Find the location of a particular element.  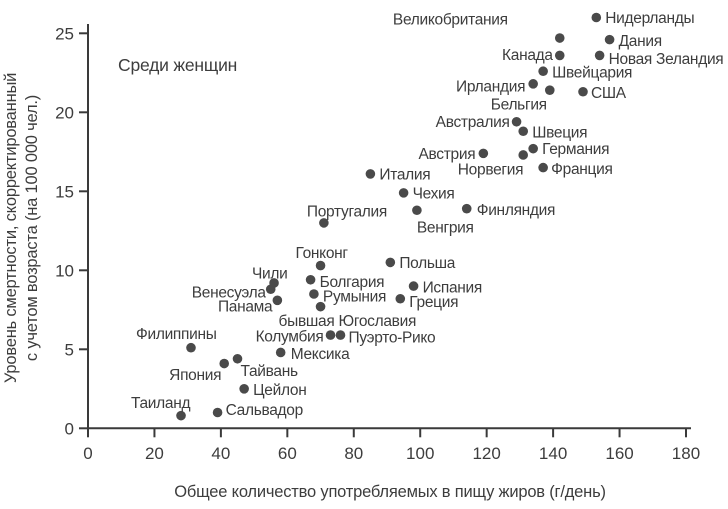

x-tick-label: 180 is located at coordinates (686, 453).